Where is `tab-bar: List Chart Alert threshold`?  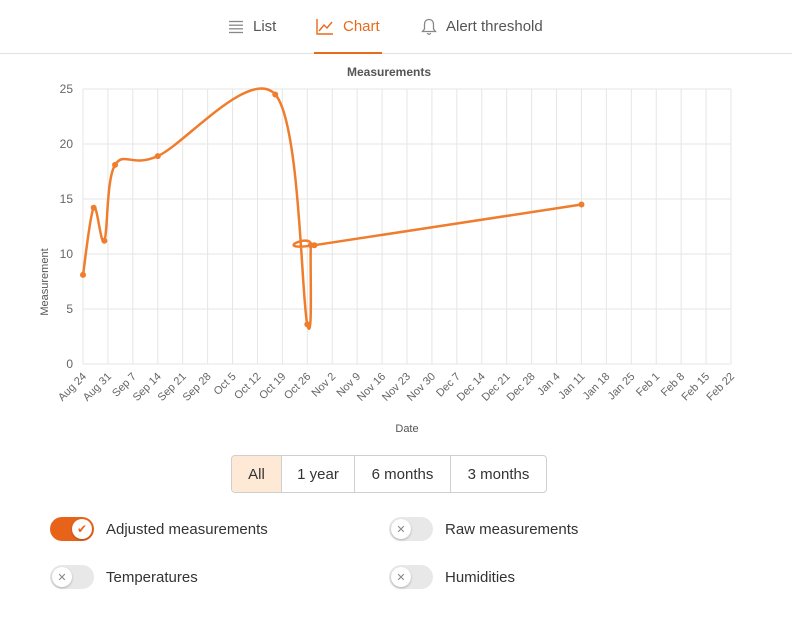 tab-bar: List Chart Alert threshold is located at coordinates (396, 27).